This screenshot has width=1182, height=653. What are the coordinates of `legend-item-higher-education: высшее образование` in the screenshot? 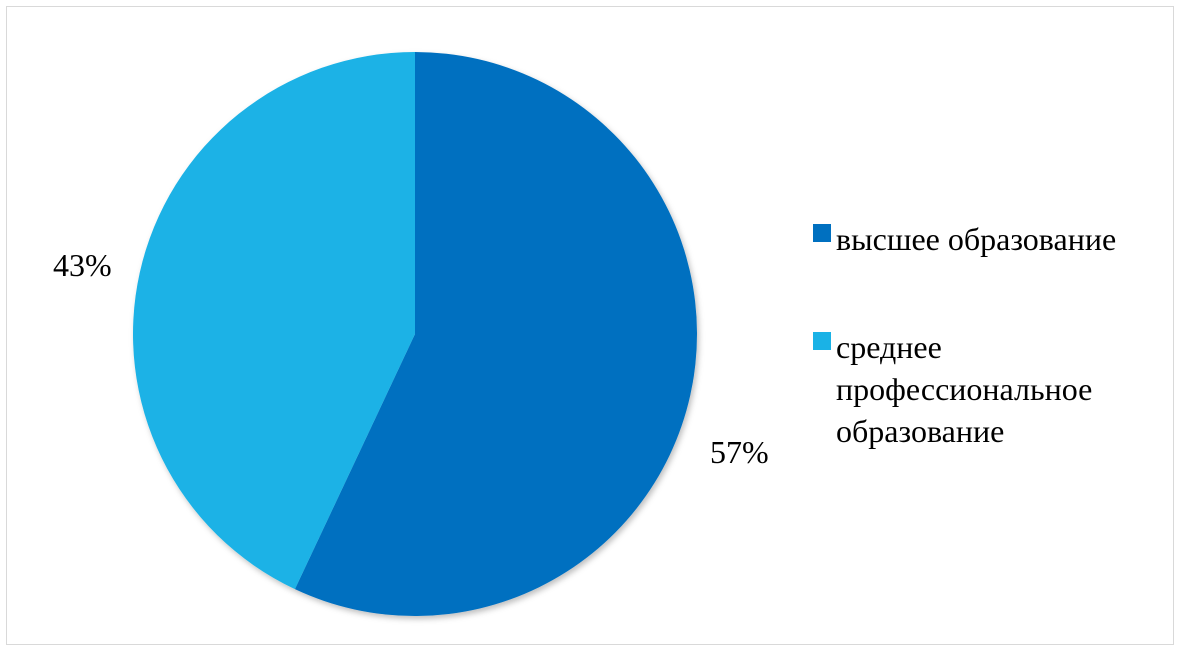 It's located at (990, 239).